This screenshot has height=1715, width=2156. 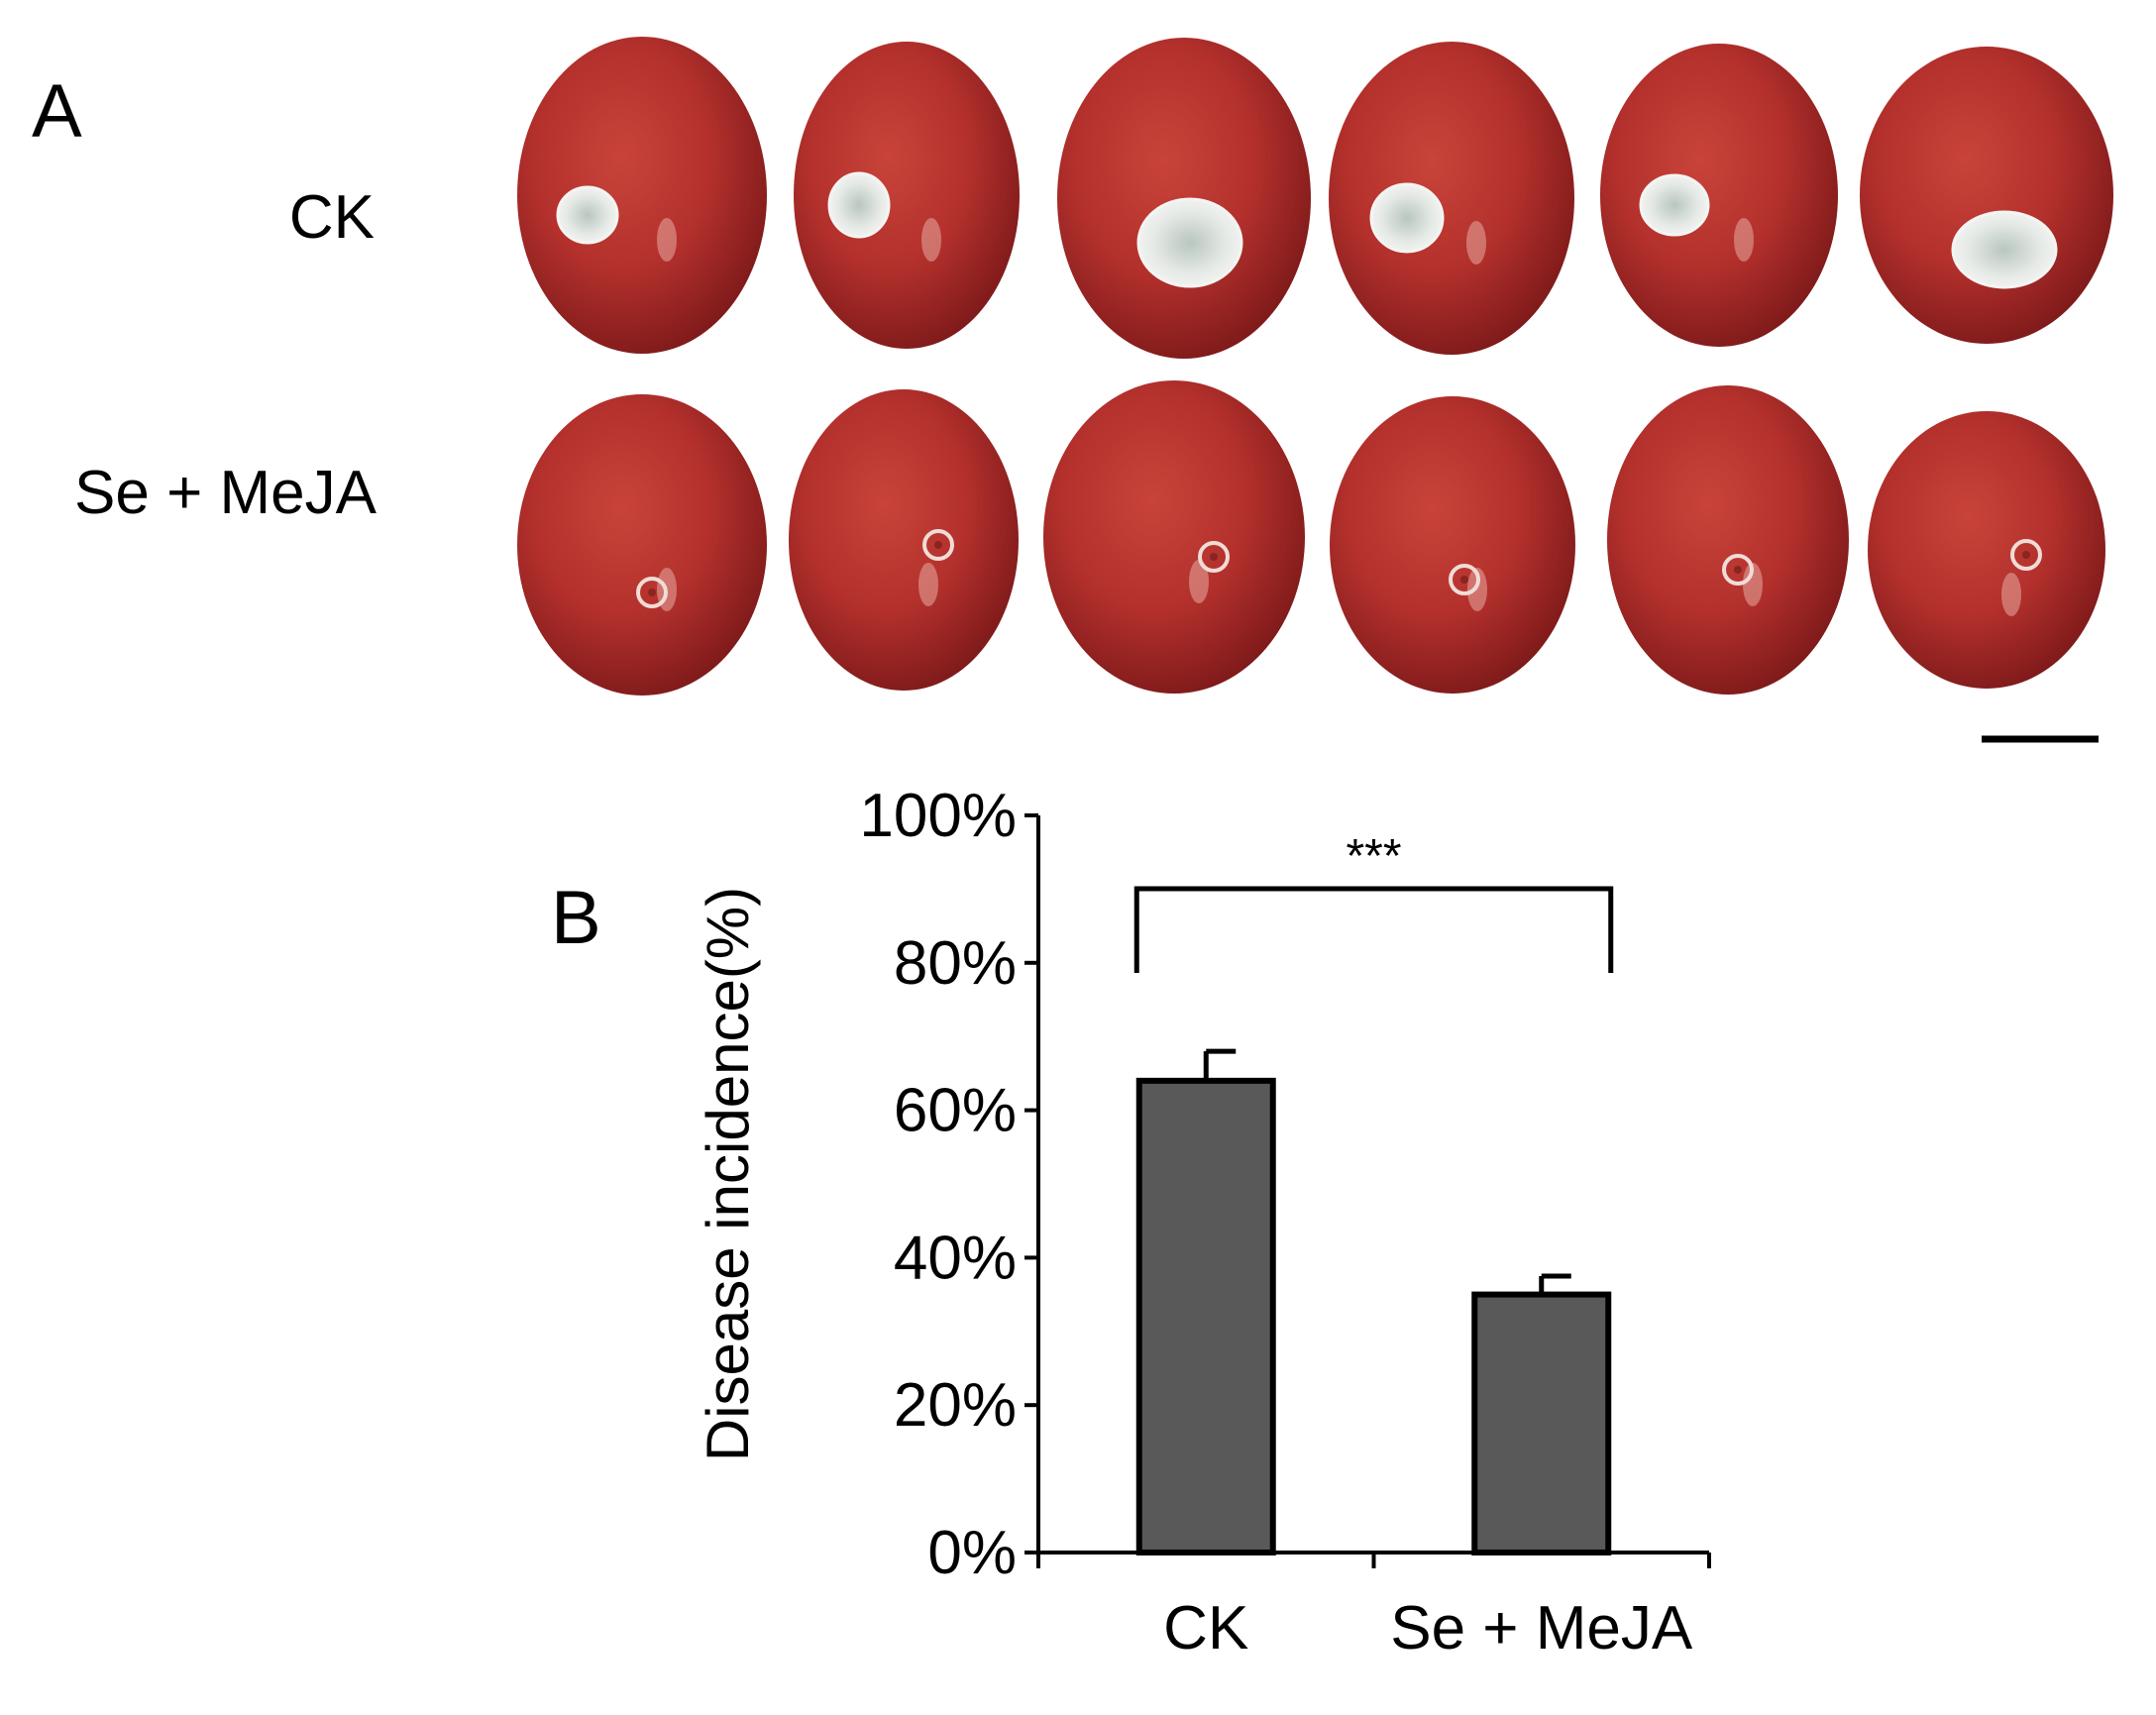 I want to click on significance-label: ***, so click(x=1374, y=857).